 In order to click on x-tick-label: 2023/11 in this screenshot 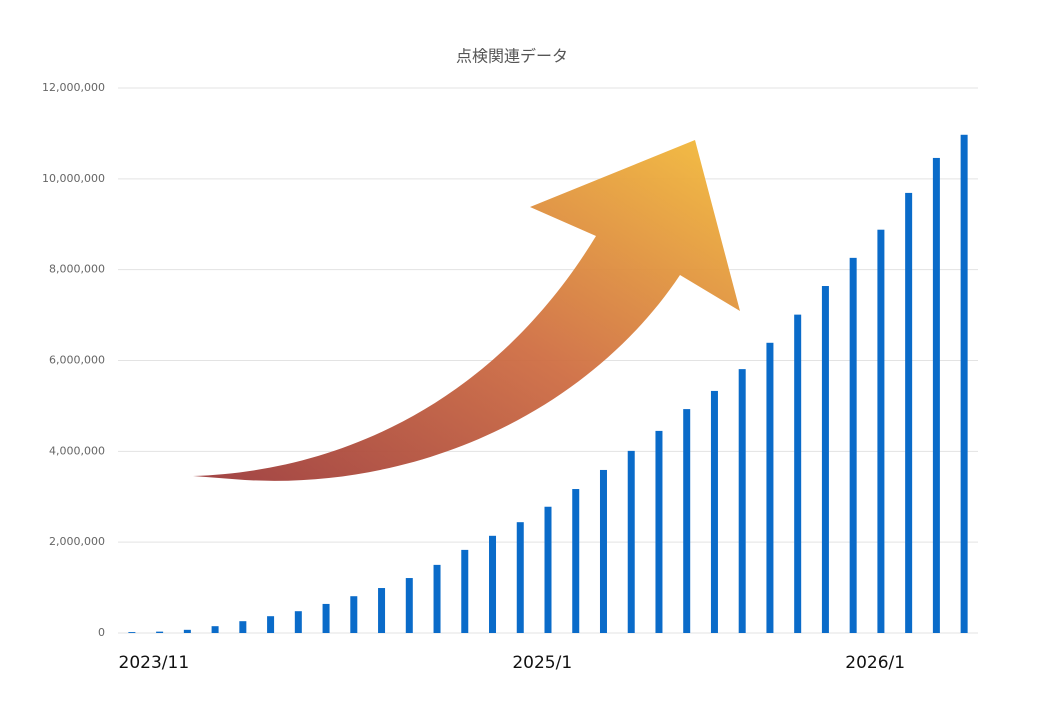, I will do `click(154, 663)`.